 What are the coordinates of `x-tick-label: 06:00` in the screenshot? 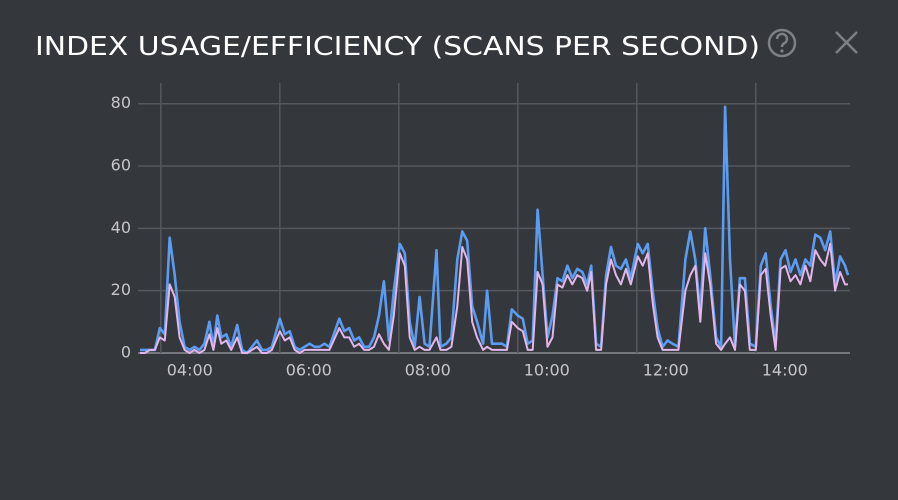 It's located at (309, 370).